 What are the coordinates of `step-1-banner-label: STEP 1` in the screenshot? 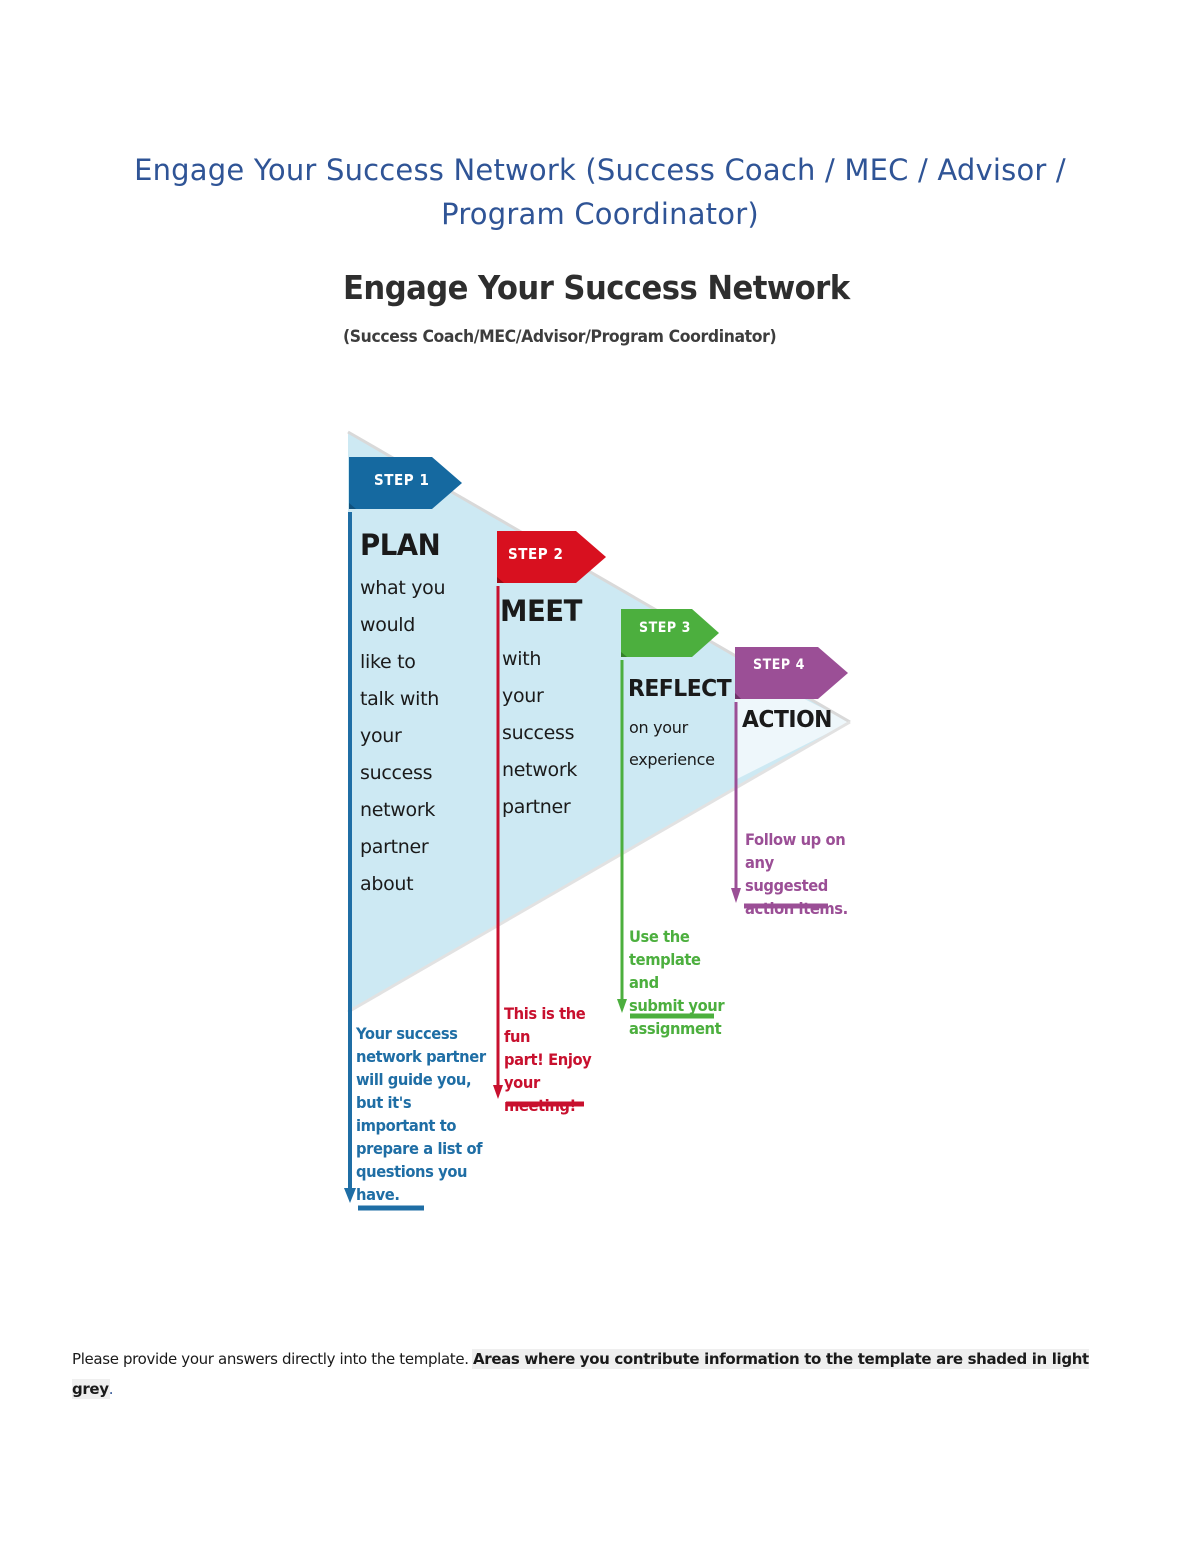 It's located at (402, 480).